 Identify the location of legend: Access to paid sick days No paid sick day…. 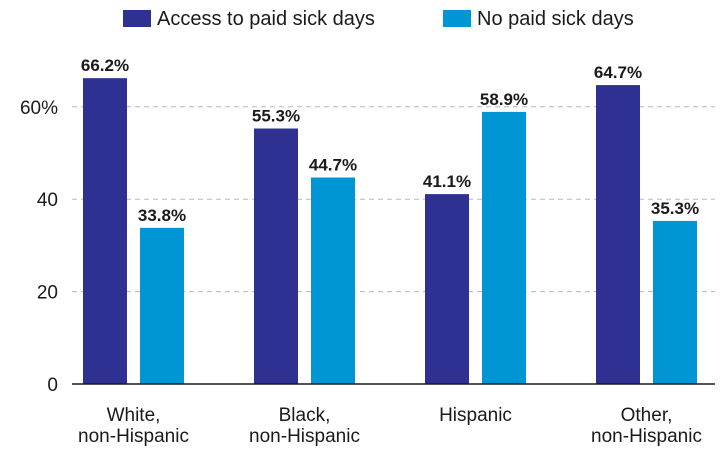
(378, 19).